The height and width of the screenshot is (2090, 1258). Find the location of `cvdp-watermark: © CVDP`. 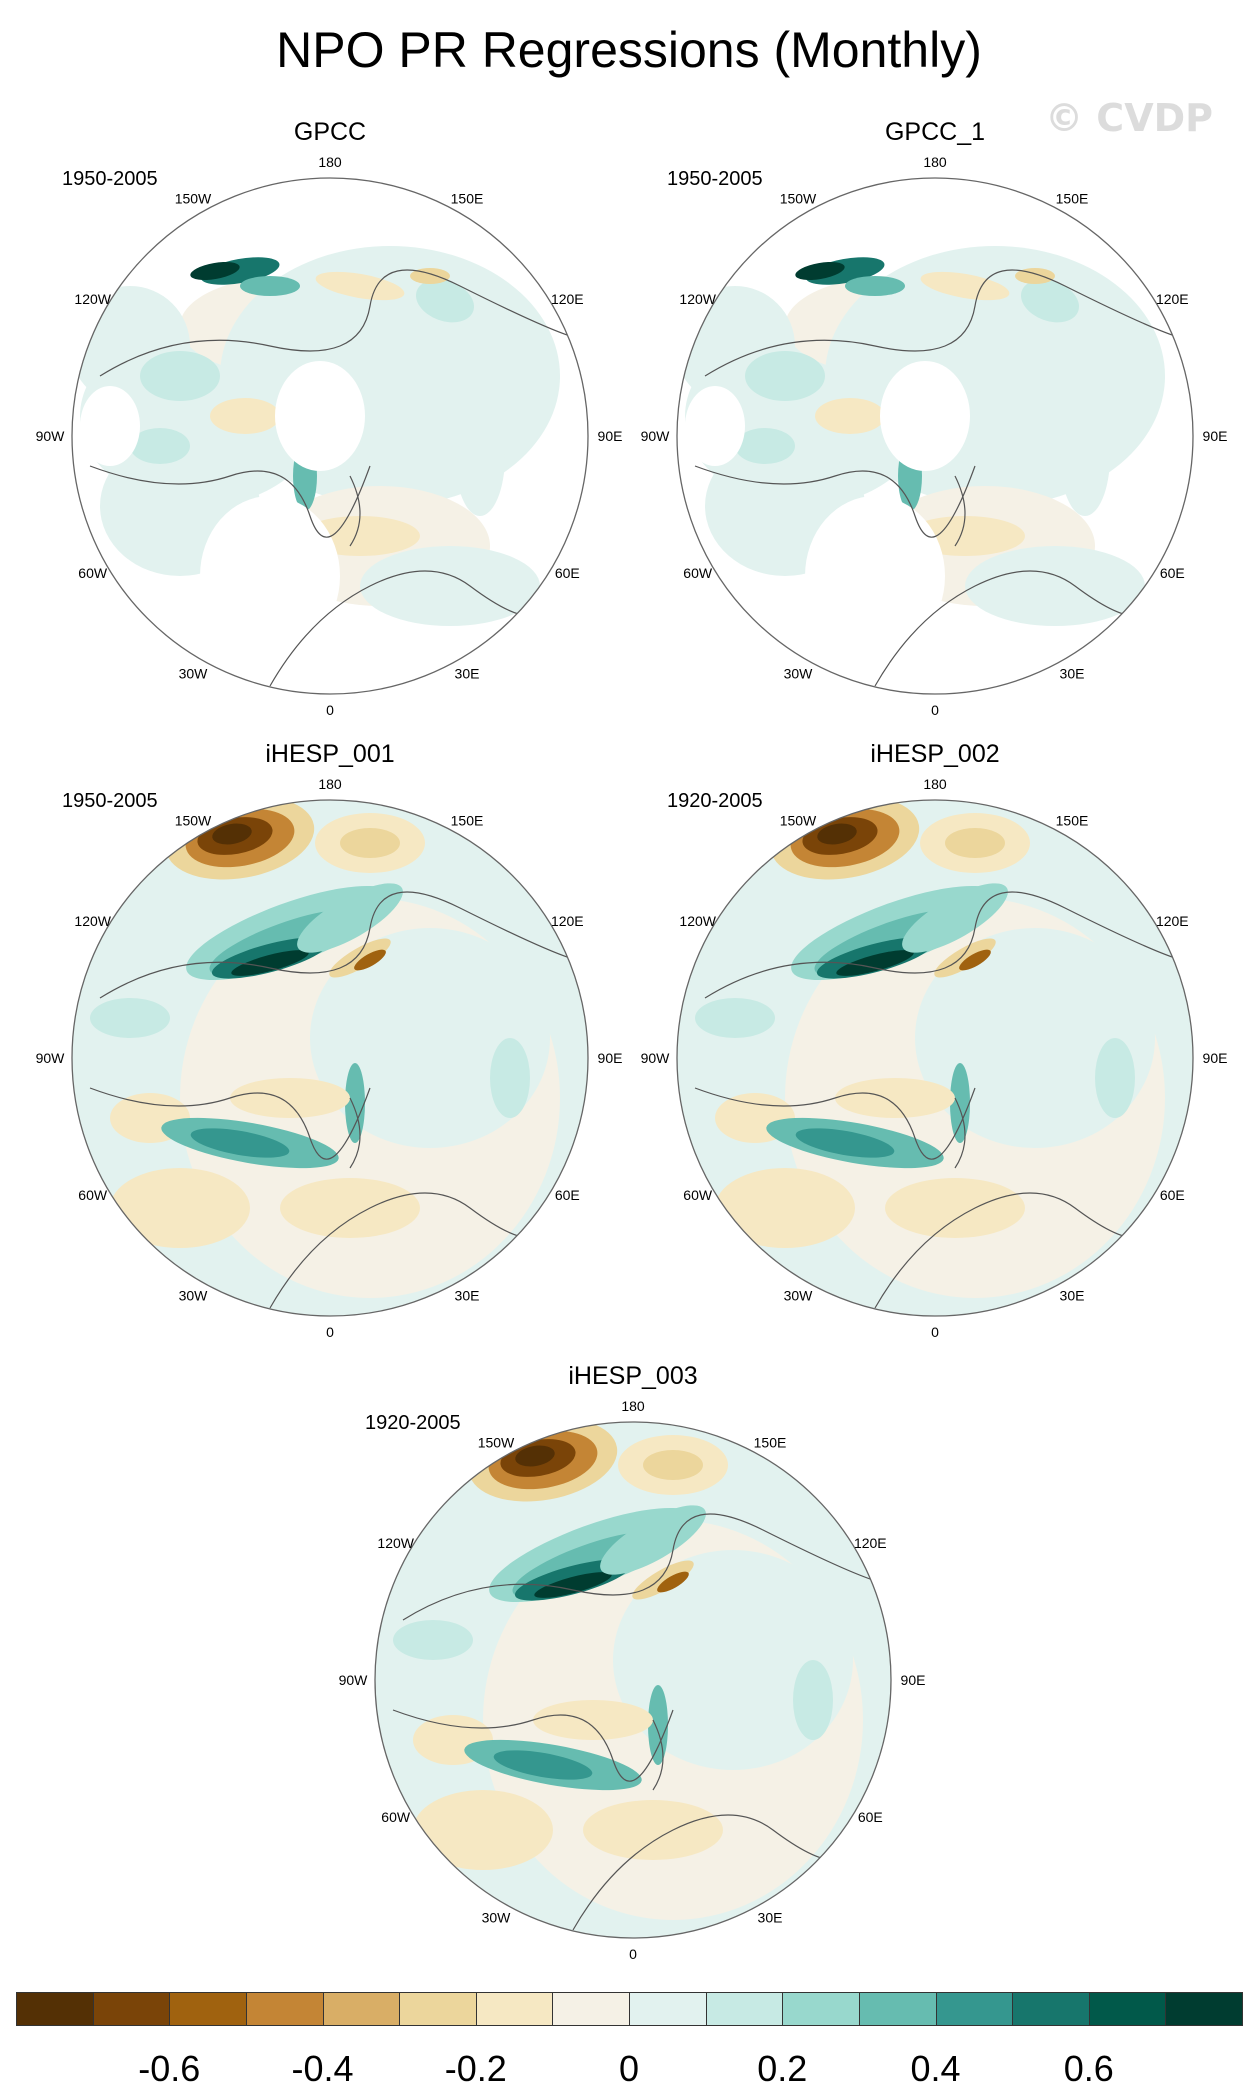

cvdp-watermark: © CVDP is located at coordinates (1129, 118).